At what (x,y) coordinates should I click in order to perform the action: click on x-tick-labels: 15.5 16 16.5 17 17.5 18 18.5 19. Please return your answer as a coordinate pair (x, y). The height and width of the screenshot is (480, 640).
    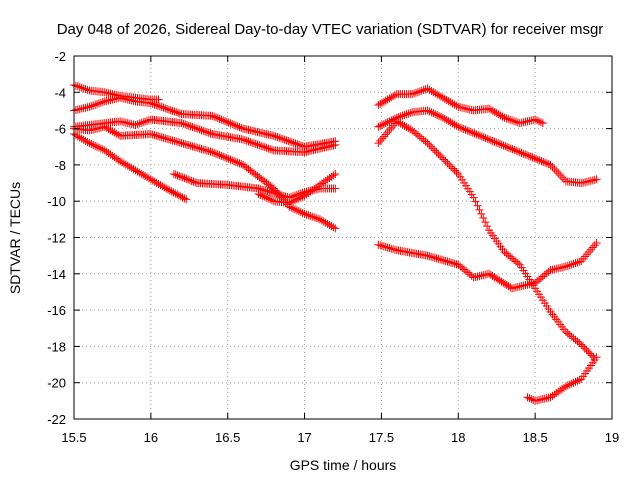
    Looking at the image, I should click on (340, 437).